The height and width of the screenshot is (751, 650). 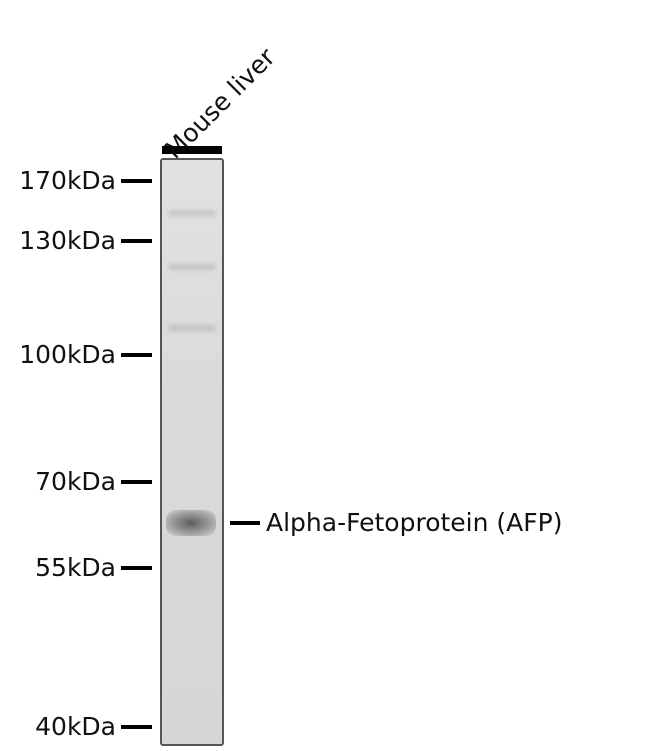 I want to click on marker-label: 40kDa, so click(x=75, y=726).